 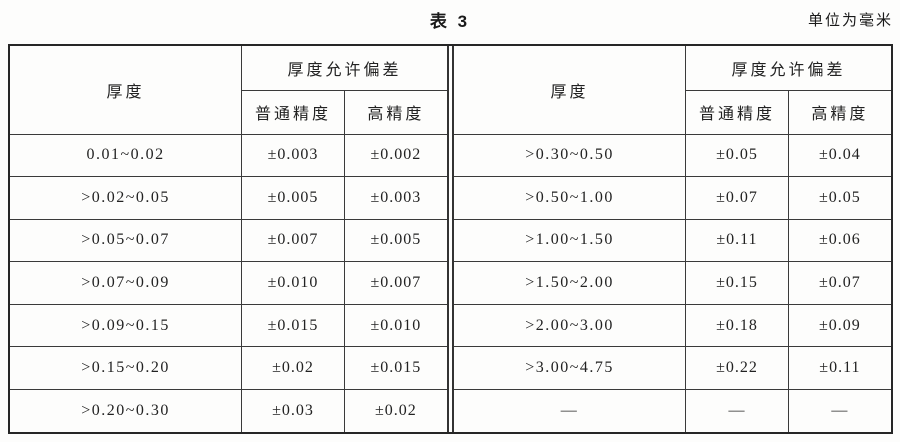 I want to click on table-row: >0.07~0.09 ±0.010 ±0.007, so click(x=228, y=283).